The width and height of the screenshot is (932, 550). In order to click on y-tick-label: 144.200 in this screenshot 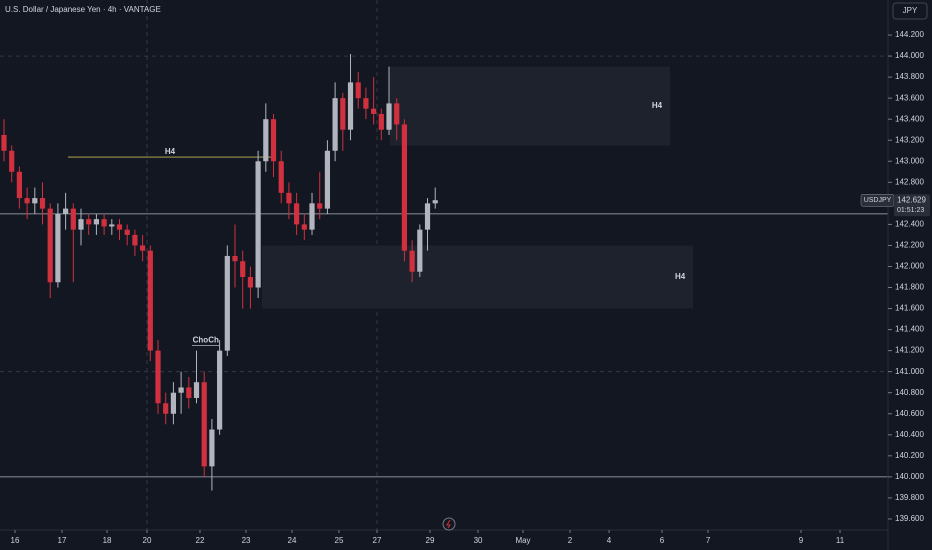, I will do `click(909, 34)`.